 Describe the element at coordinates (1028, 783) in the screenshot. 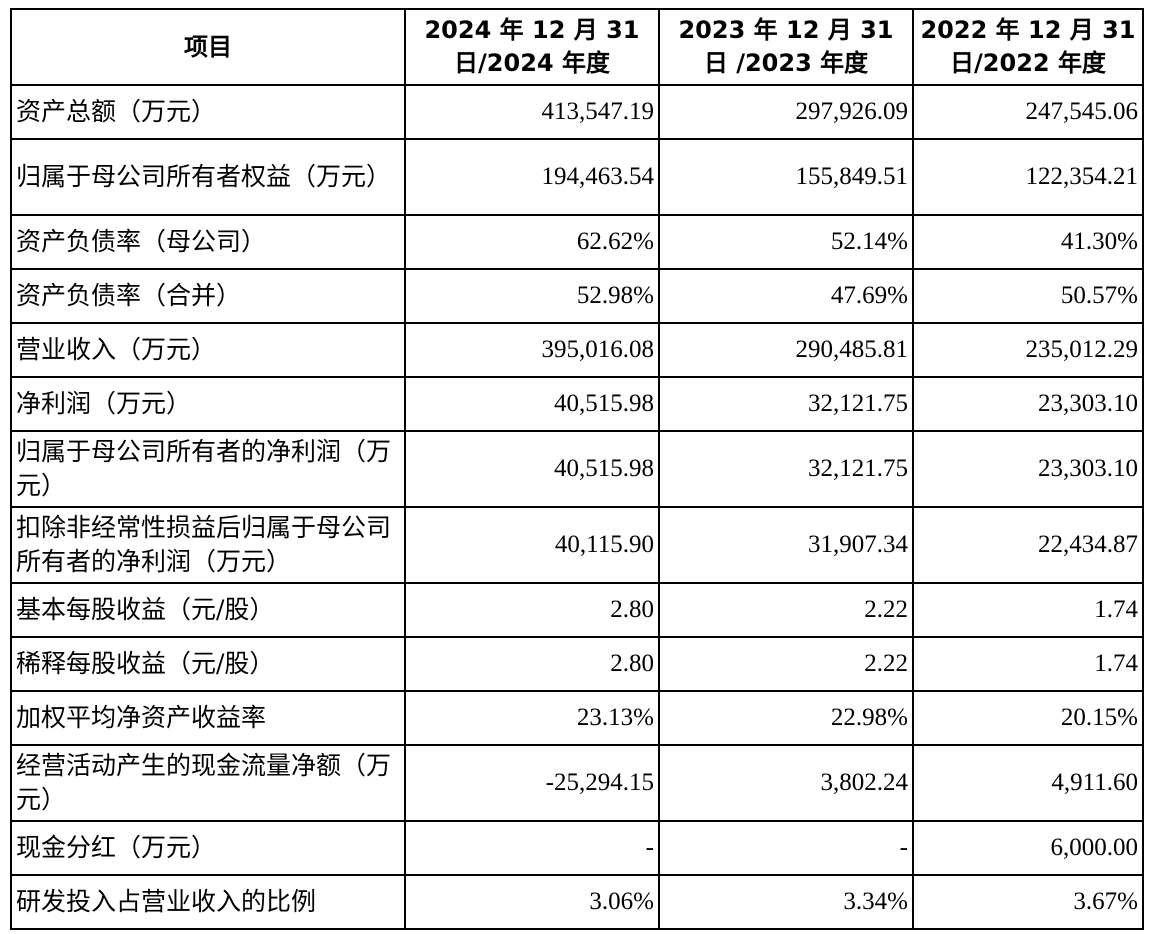

I see `cell-2022: 4,911.60` at that location.